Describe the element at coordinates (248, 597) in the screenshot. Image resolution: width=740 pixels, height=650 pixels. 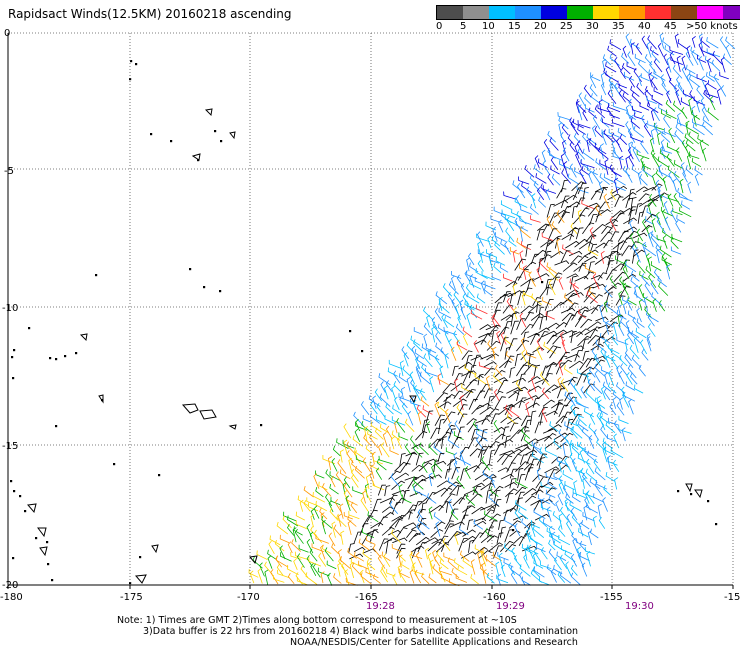
I see `lon-label: -170` at that location.